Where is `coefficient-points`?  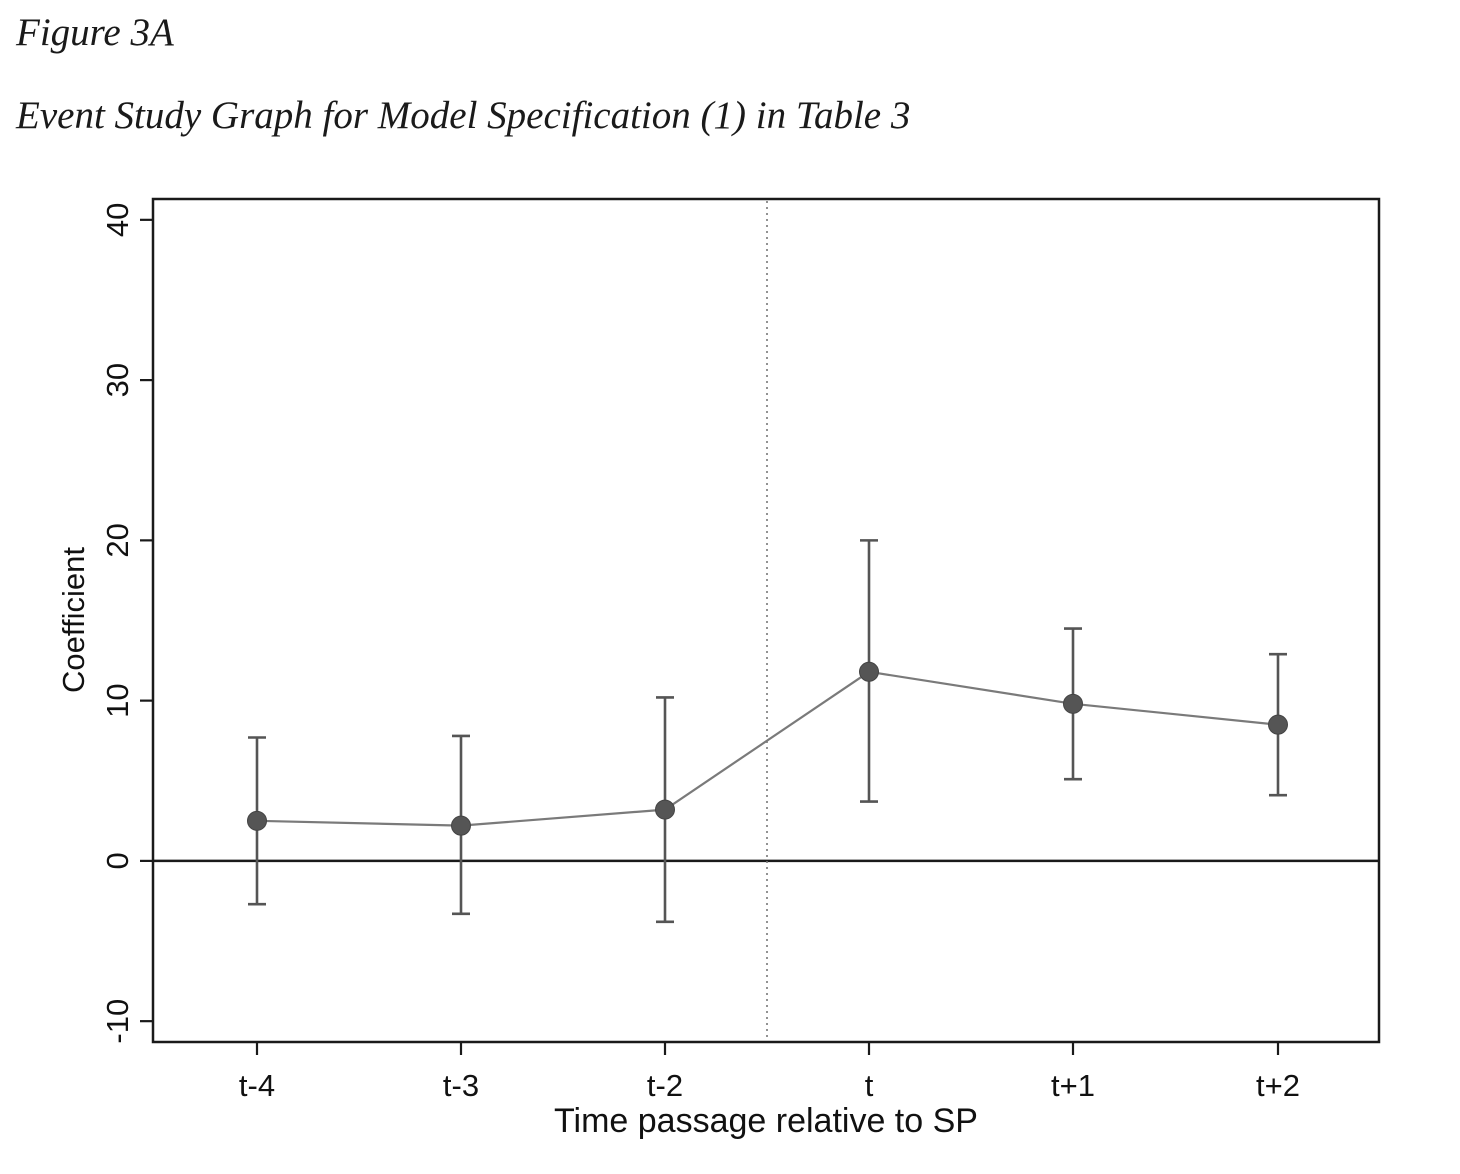
coefficient-points is located at coordinates (767, 748).